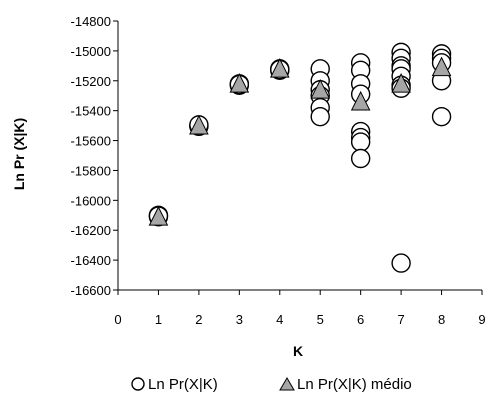 The image size is (488, 399). What do you see at coordinates (91, 260) in the screenshot?
I see `y-tick-label: -16400` at bounding box center [91, 260].